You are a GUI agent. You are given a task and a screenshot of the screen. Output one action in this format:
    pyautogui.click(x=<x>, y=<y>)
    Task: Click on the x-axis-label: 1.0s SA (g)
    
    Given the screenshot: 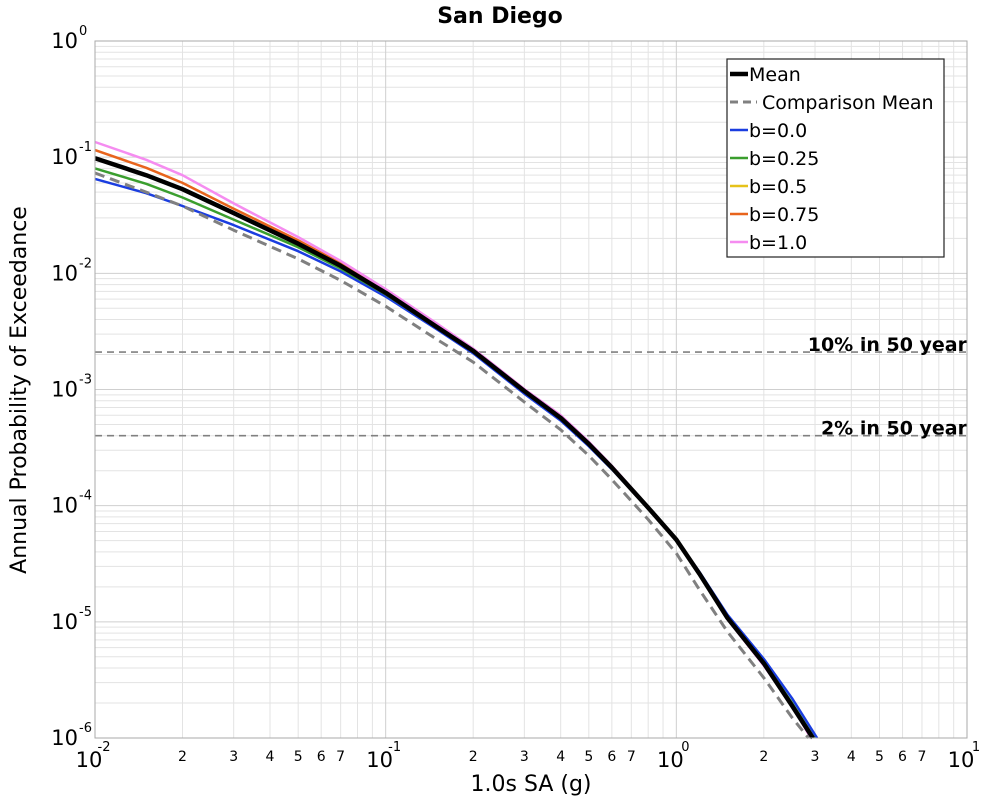 What is the action you would take?
    pyautogui.click(x=531, y=784)
    